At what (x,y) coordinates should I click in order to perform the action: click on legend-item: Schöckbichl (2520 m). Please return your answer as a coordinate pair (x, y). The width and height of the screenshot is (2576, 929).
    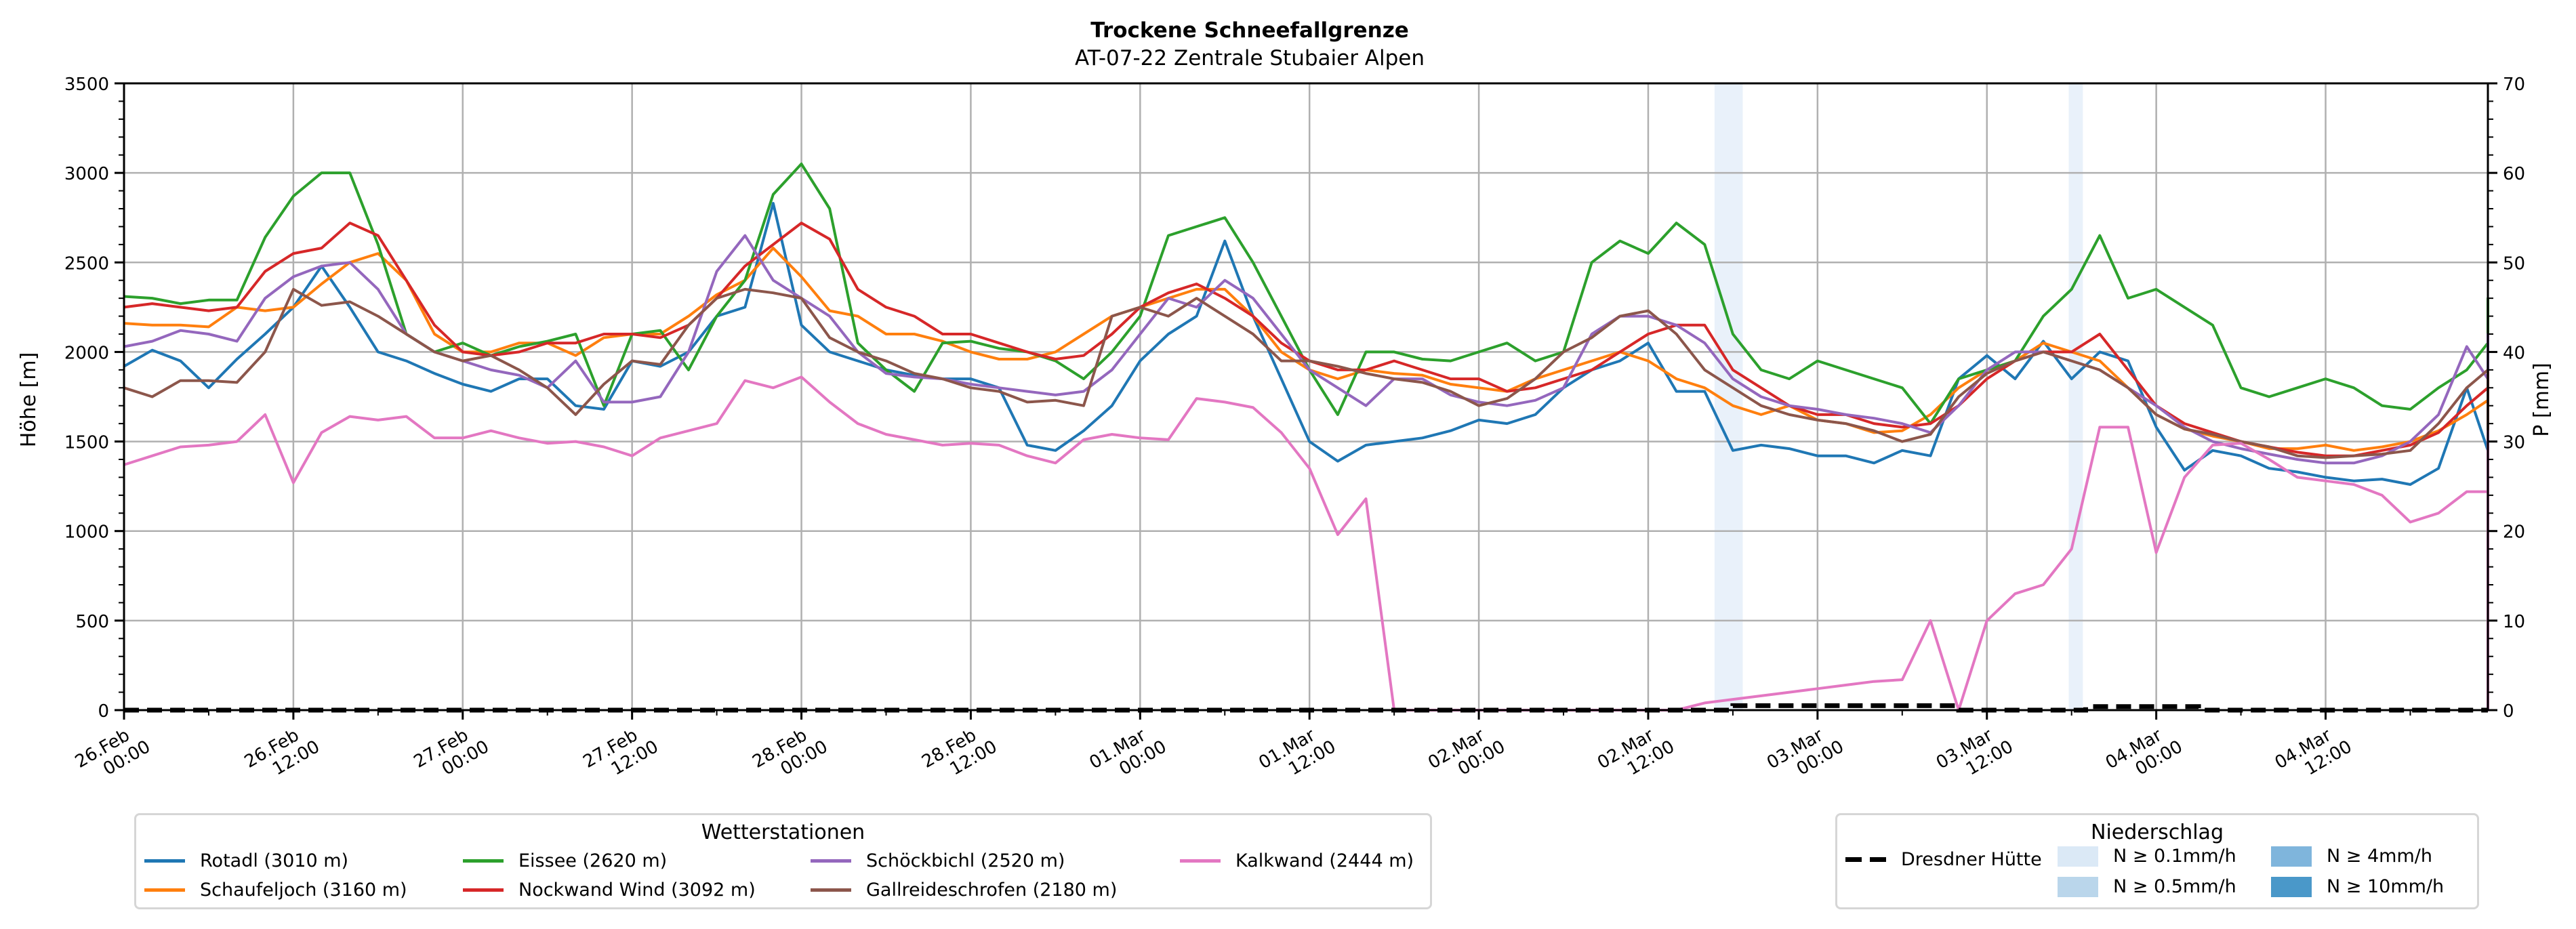
    Looking at the image, I should click on (938, 860).